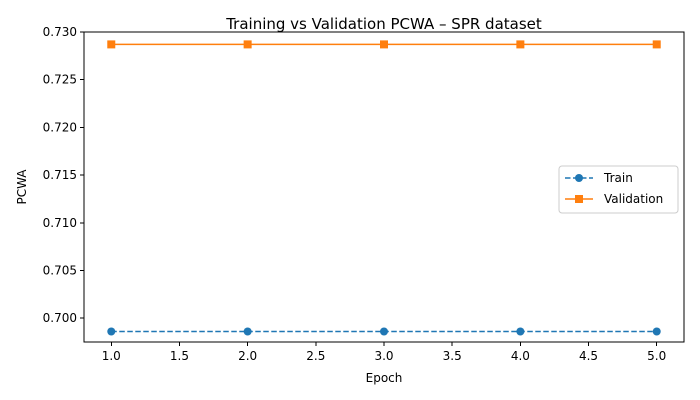  What do you see at coordinates (618, 178) in the screenshot?
I see `legend-label: Train` at bounding box center [618, 178].